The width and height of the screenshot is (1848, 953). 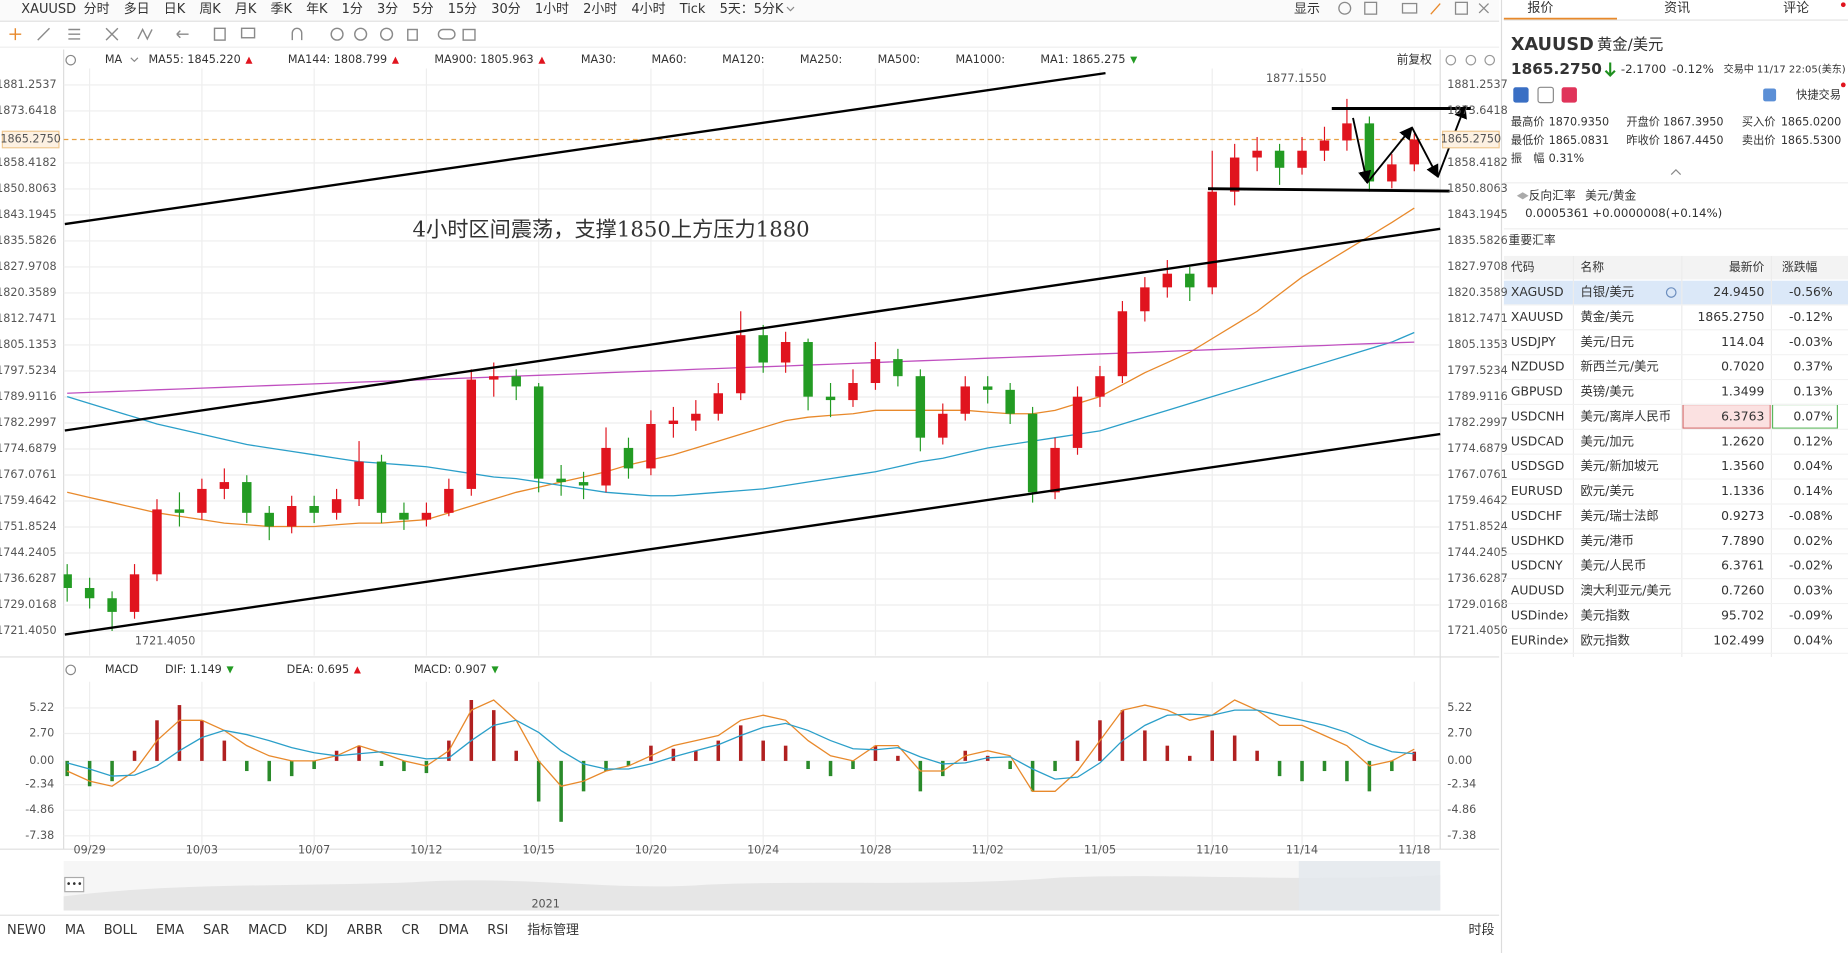 What do you see at coordinates (1538, 416) in the screenshot?
I see `row-code: USDCNH` at bounding box center [1538, 416].